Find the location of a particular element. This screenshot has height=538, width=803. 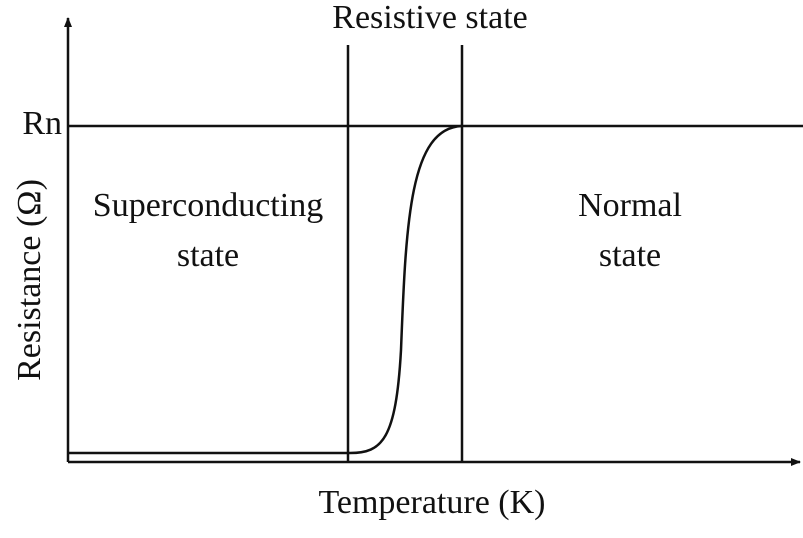

title: Resistive state is located at coordinates (429, 18).